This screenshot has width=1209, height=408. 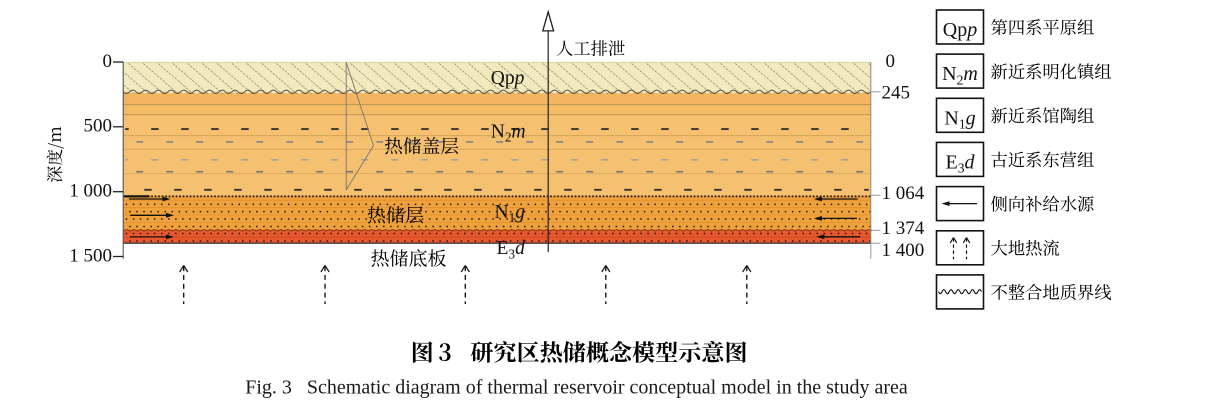 I want to click on svg-text: 1 064, so click(x=903, y=193).